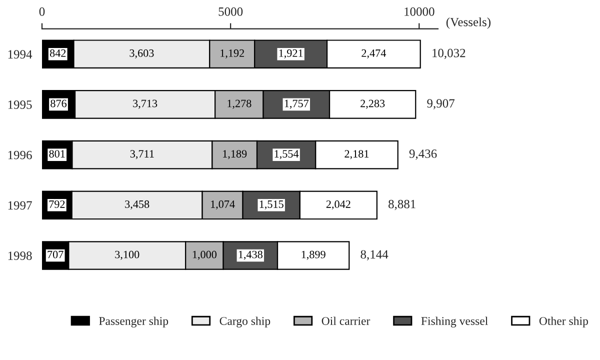 This screenshot has width=600, height=360. What do you see at coordinates (58, 53) in the screenshot?
I see `data-label: 842` at bounding box center [58, 53].